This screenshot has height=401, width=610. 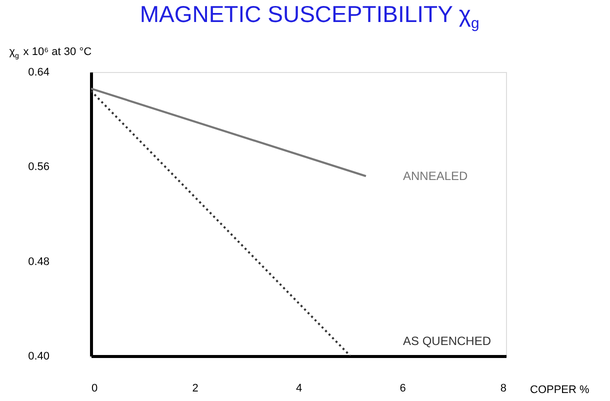 What do you see at coordinates (39, 72) in the screenshot?
I see `y-tick-label: 0.64` at bounding box center [39, 72].